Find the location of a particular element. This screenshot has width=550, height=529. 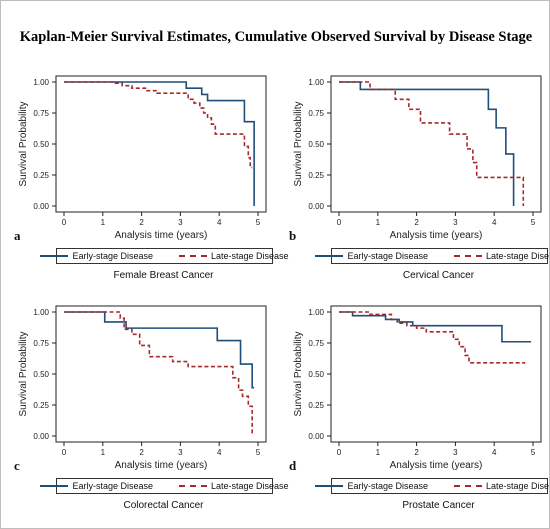

panel-caption: Cervical Cancer is located at coordinates (438, 275).